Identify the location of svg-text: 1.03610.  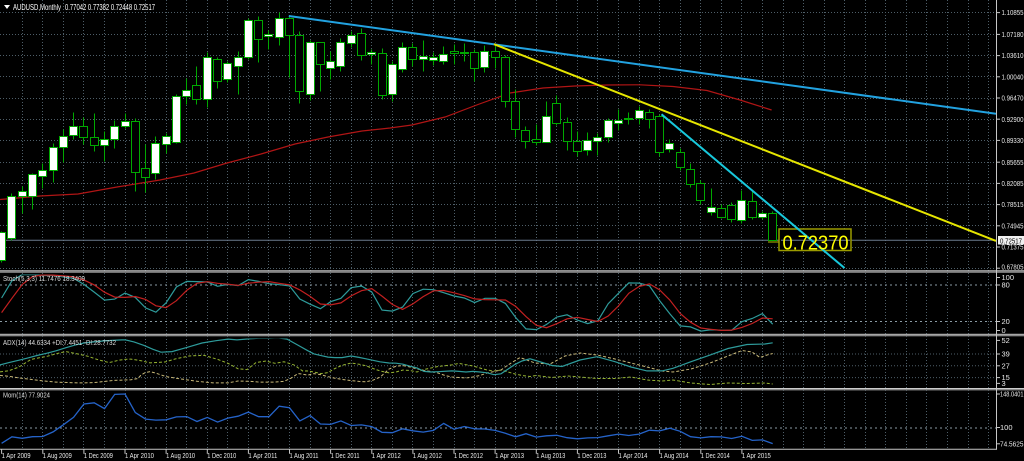
(1013, 55).